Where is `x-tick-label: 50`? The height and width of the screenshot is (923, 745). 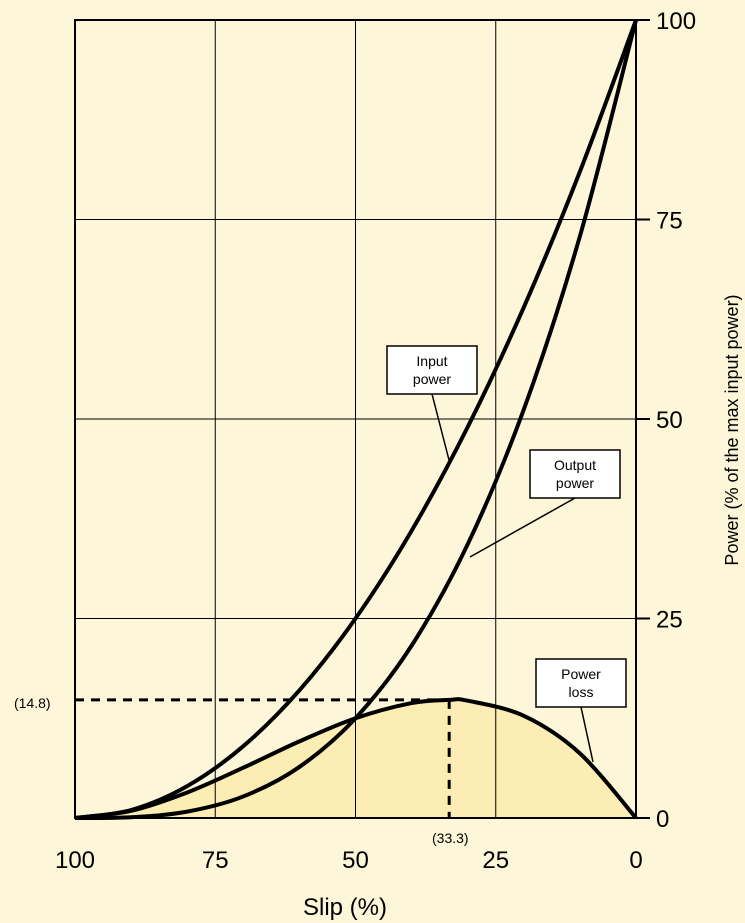
x-tick-label: 50 is located at coordinates (355, 860).